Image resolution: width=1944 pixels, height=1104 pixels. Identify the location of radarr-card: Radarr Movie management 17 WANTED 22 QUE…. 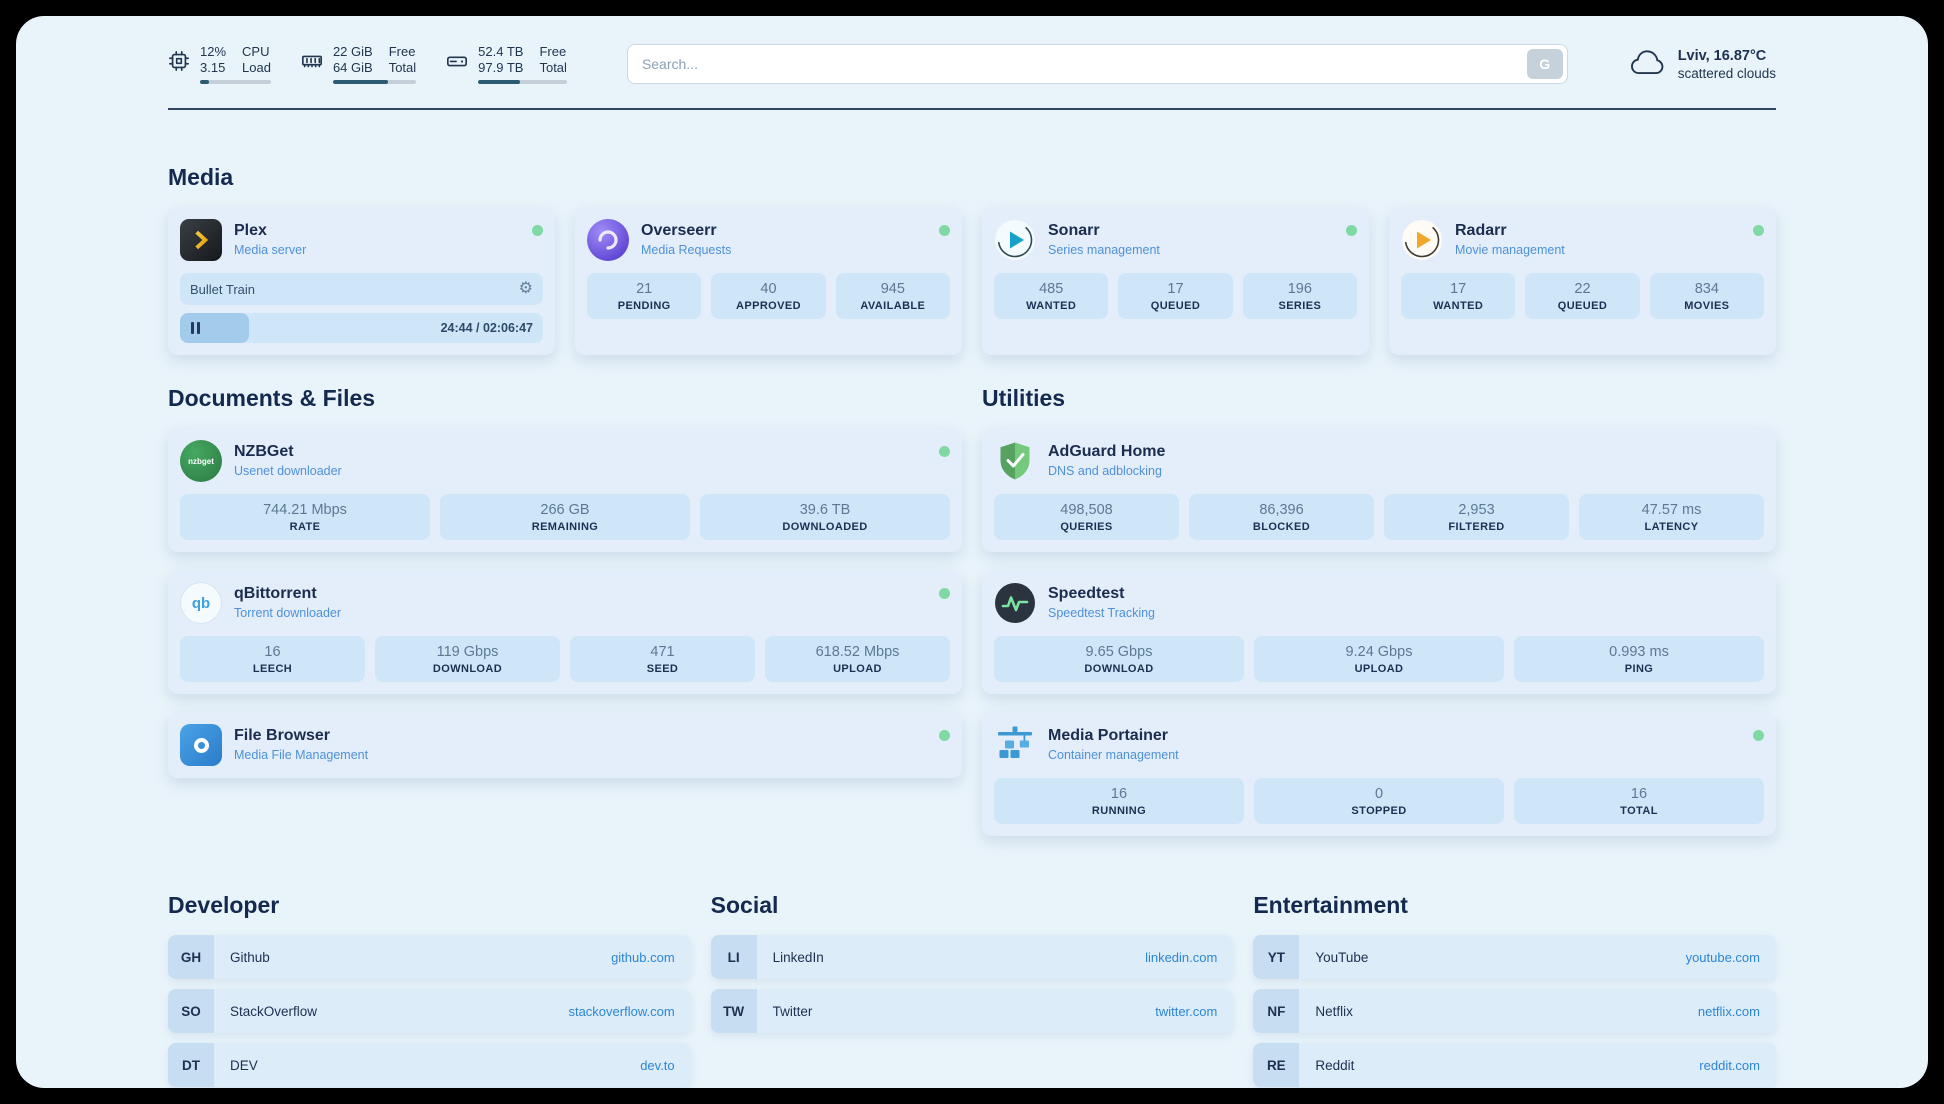
(1582, 281).